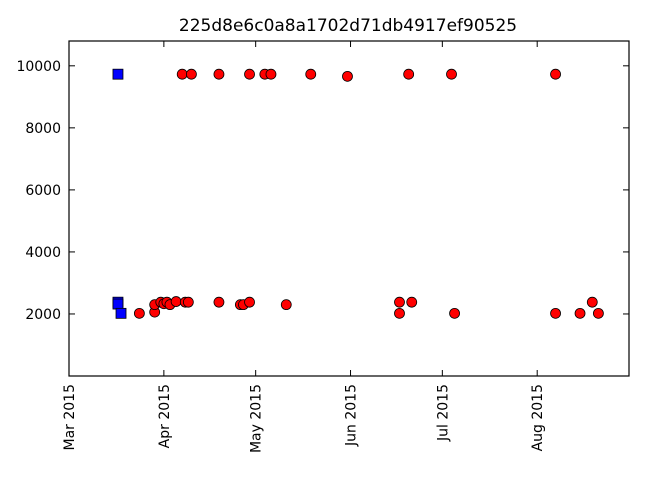  What do you see at coordinates (43, 191) in the screenshot?
I see `y-tick-label: 6000` at bounding box center [43, 191].